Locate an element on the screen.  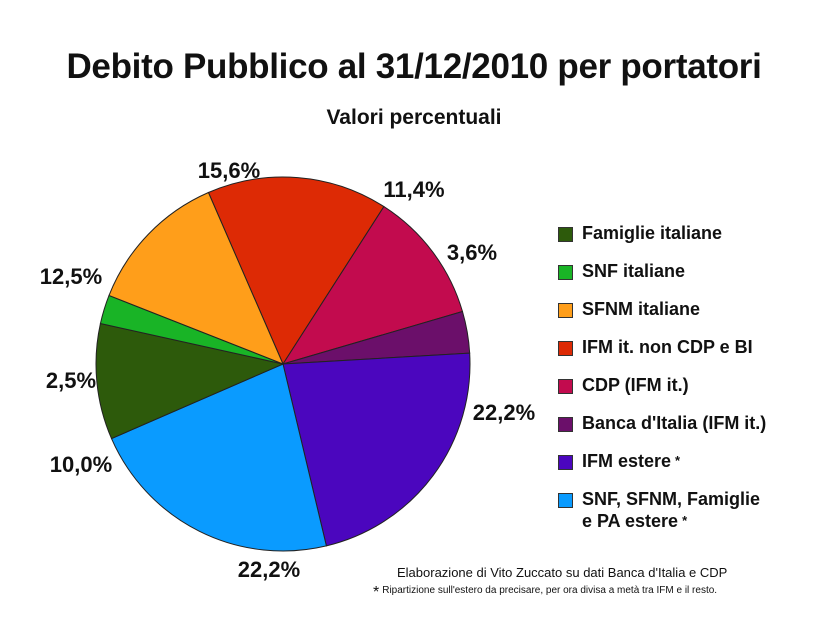
slice-value-label: 15,6% is located at coordinates (229, 170).